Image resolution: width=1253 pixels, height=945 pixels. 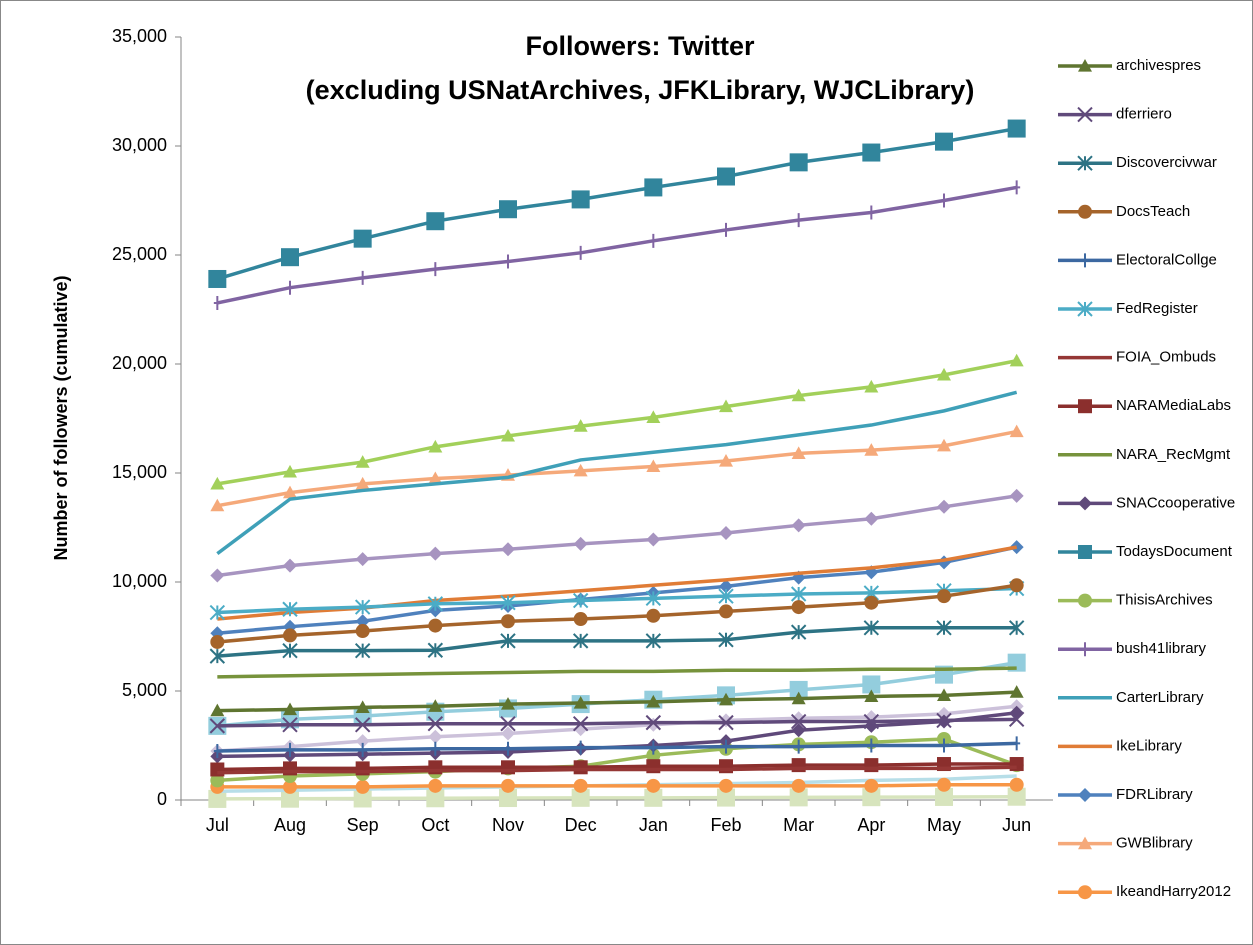 What do you see at coordinates (363, 825) in the screenshot?
I see `x-tick-label: Sep` at bounding box center [363, 825].